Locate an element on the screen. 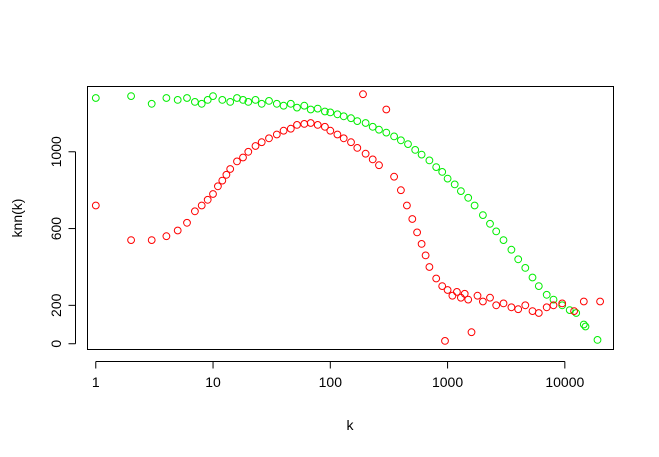 This screenshot has height=457, width=659. x-tick-label: 10000 is located at coordinates (564, 382).